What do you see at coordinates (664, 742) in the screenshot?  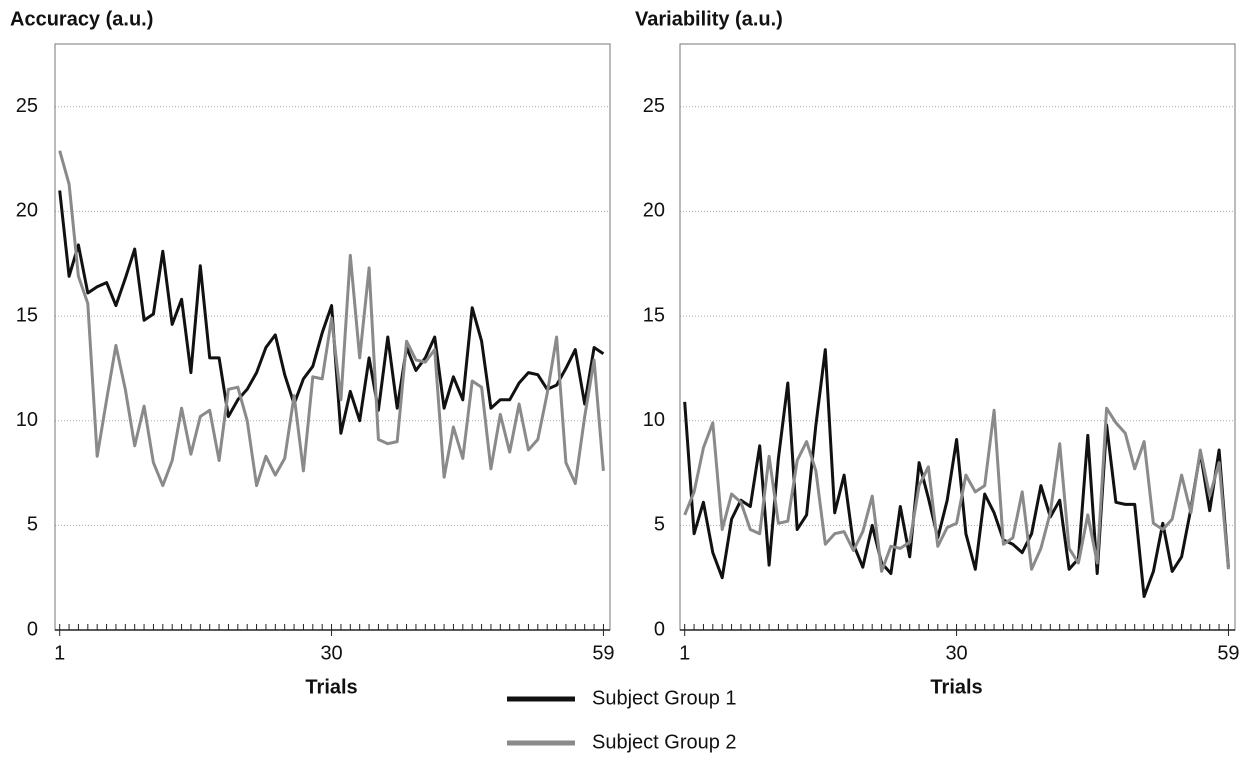 I see `legend-label: Subject Group 2` at bounding box center [664, 742].